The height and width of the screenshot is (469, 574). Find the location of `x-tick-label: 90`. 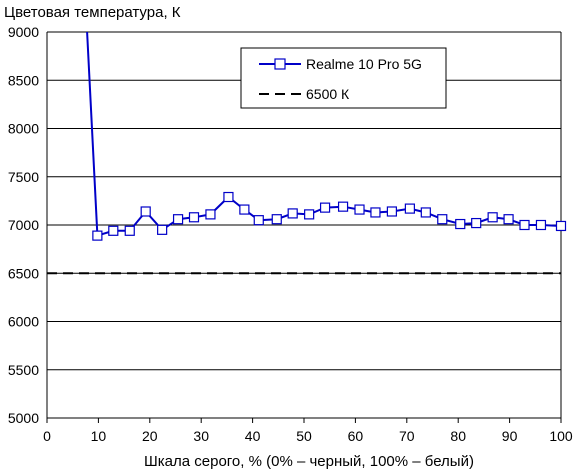

x-tick-label: 90 is located at coordinates (510, 436).